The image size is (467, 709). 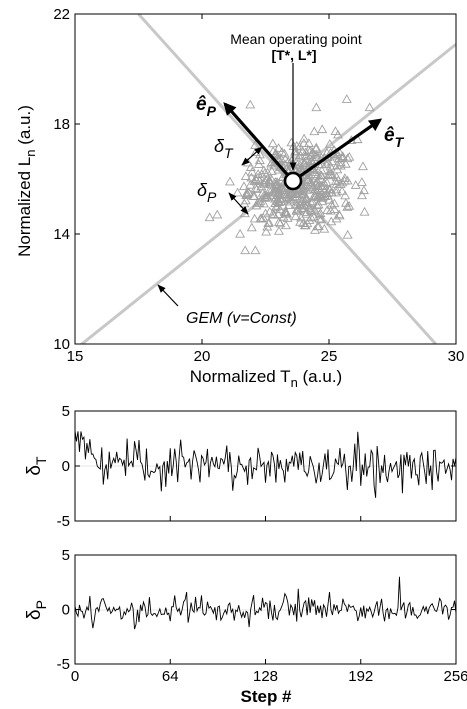 What do you see at coordinates (265, 603) in the screenshot?
I see `delta-p-series` at bounding box center [265, 603].